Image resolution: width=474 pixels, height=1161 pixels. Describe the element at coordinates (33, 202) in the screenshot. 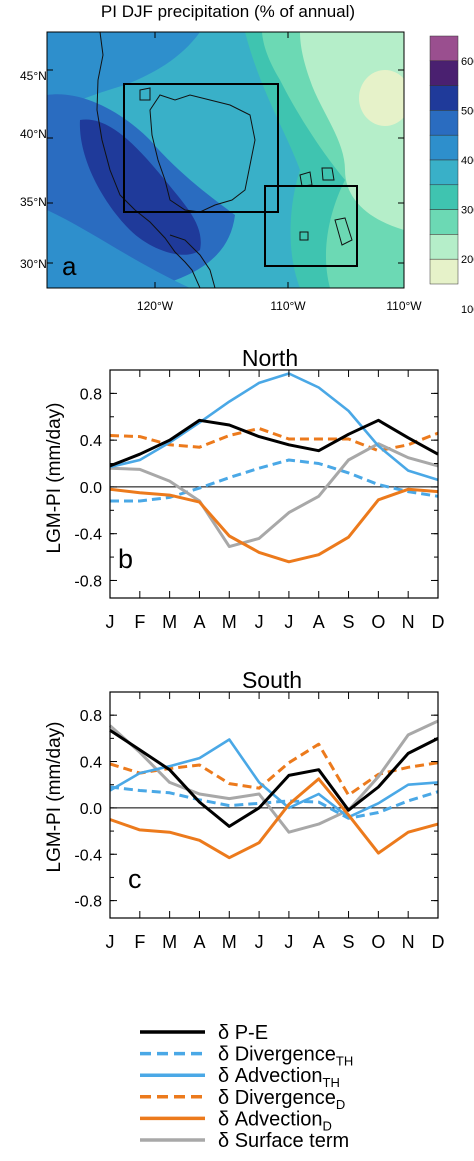

I see `lat-label-35: 35°N` at that location.